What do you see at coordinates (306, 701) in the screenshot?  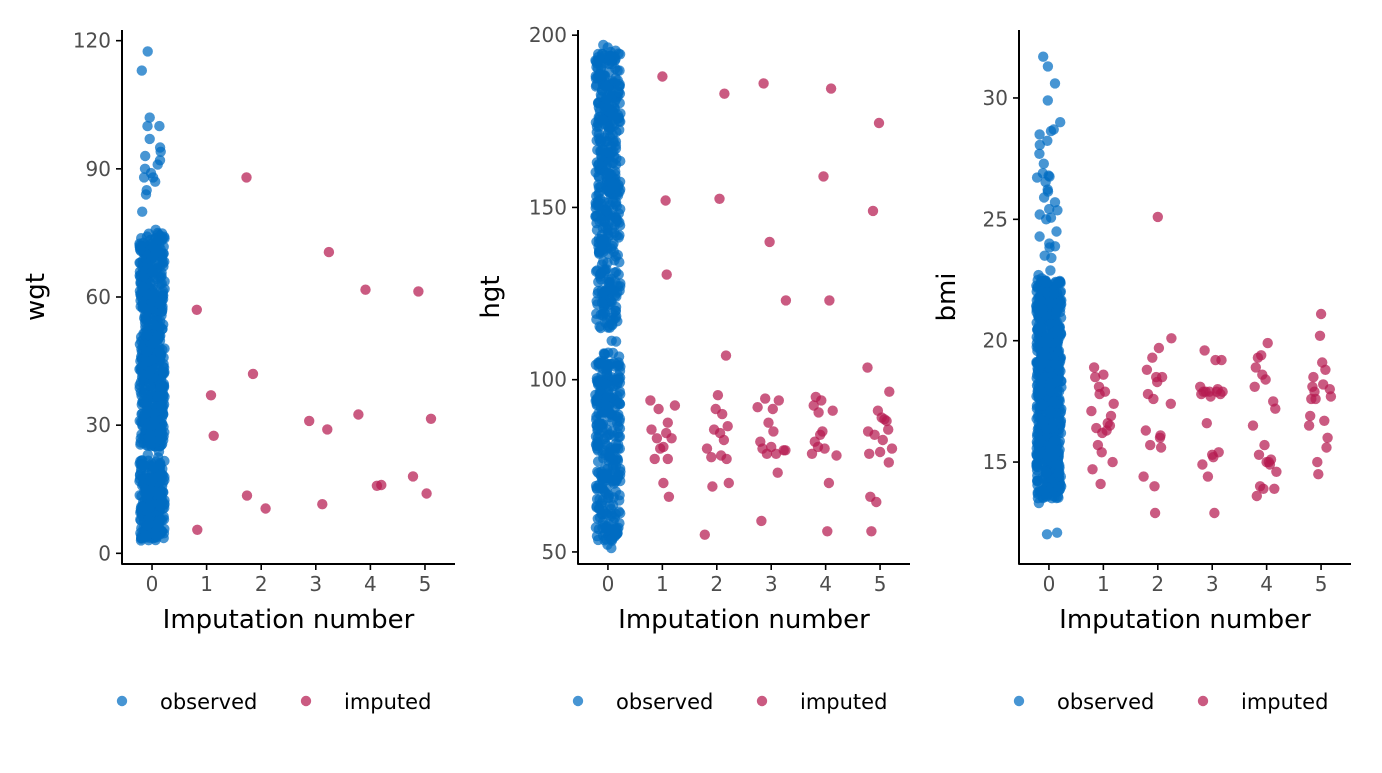 I see `legend-key-imputed` at bounding box center [306, 701].